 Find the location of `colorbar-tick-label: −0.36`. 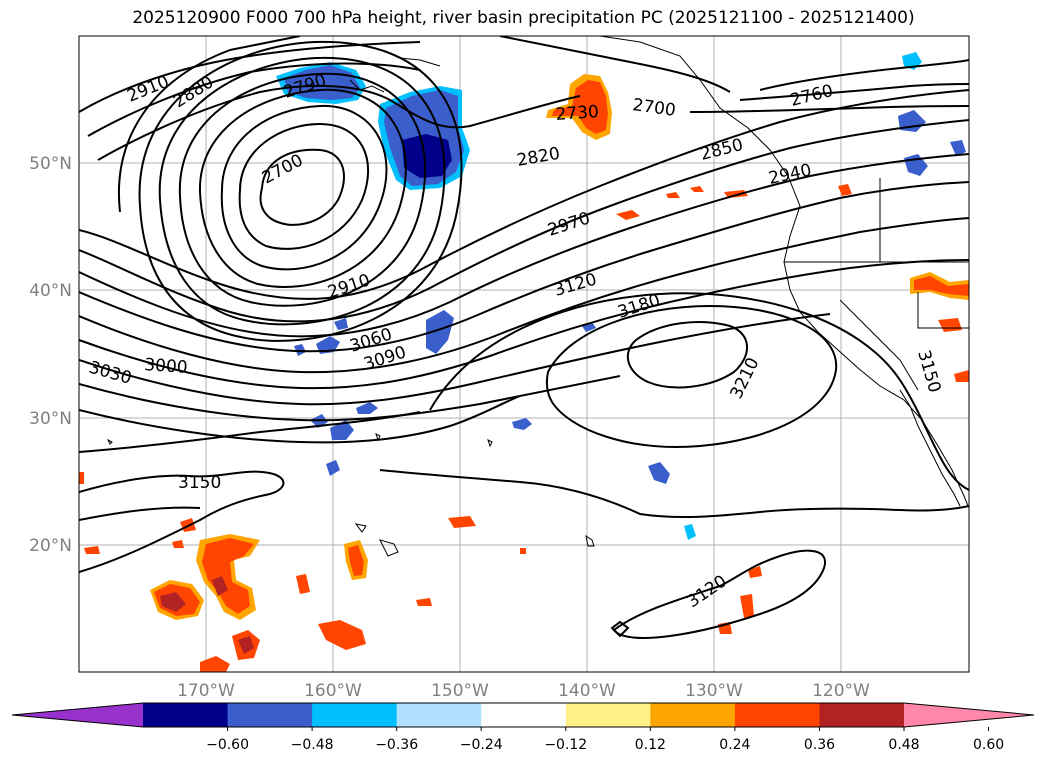

colorbar-tick-label: −0.36 is located at coordinates (396, 745).